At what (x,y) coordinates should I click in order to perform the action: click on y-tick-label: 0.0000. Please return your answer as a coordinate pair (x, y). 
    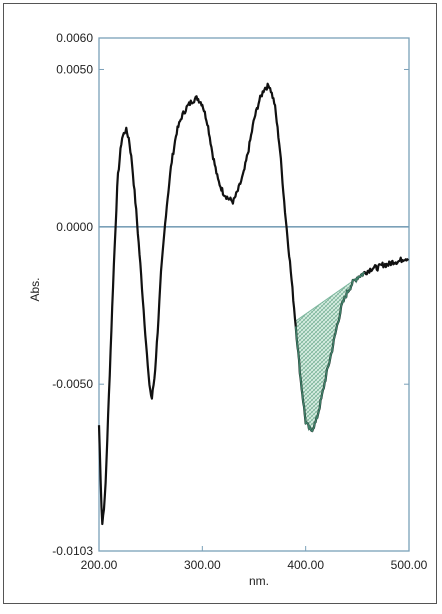
    Looking at the image, I should click on (74, 227).